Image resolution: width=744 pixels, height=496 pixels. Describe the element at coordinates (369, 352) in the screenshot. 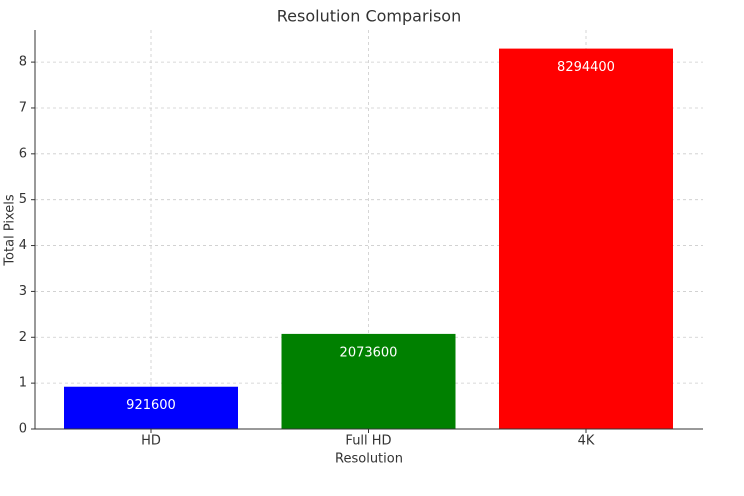

I see `value-label: 2073600` at that location.